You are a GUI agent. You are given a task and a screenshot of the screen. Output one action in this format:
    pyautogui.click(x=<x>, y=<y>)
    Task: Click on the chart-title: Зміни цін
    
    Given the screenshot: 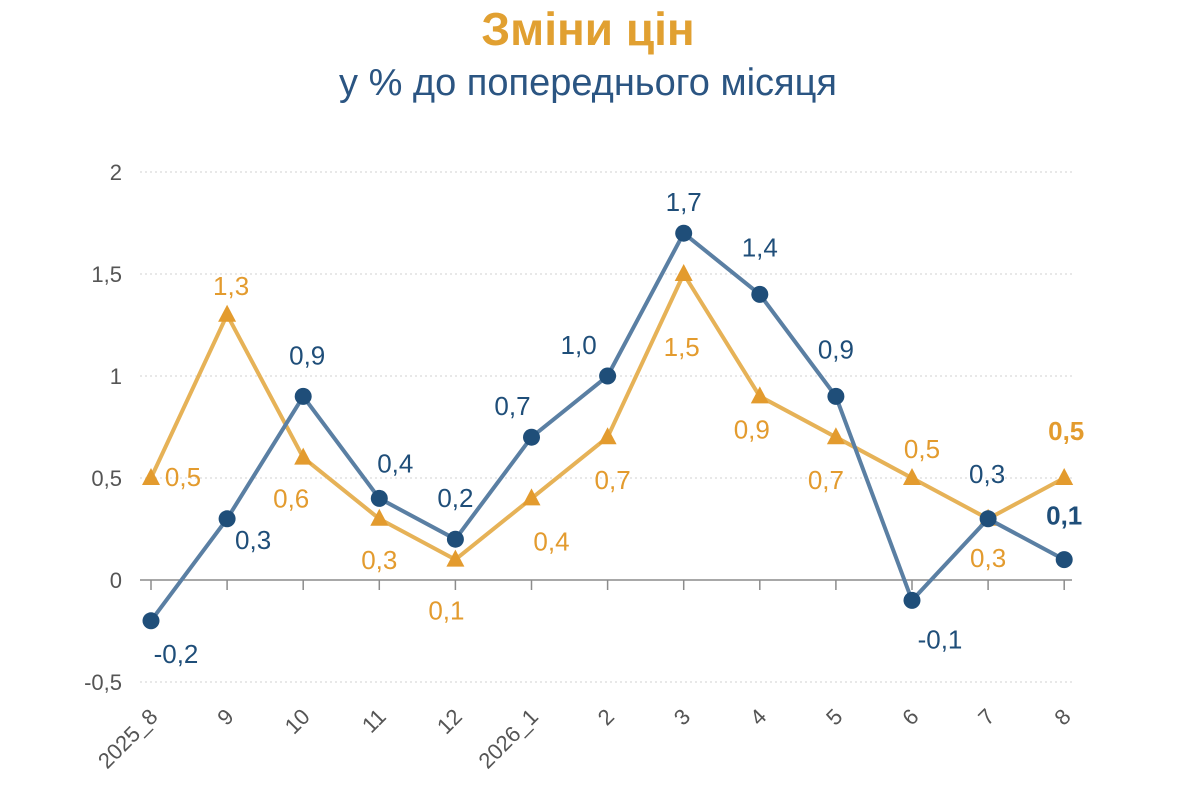 What is the action you would take?
    pyautogui.click(x=588, y=29)
    